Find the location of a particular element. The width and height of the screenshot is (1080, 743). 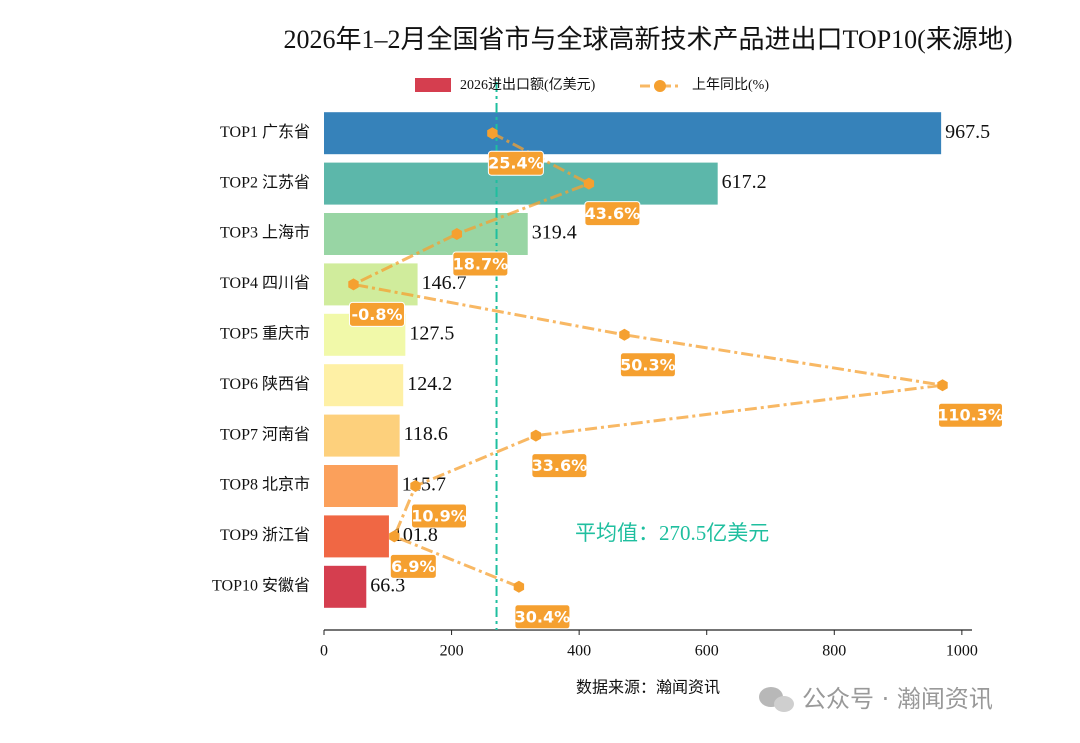

source-note: 数据来源：瀚闻资讯 is located at coordinates (648, 688).